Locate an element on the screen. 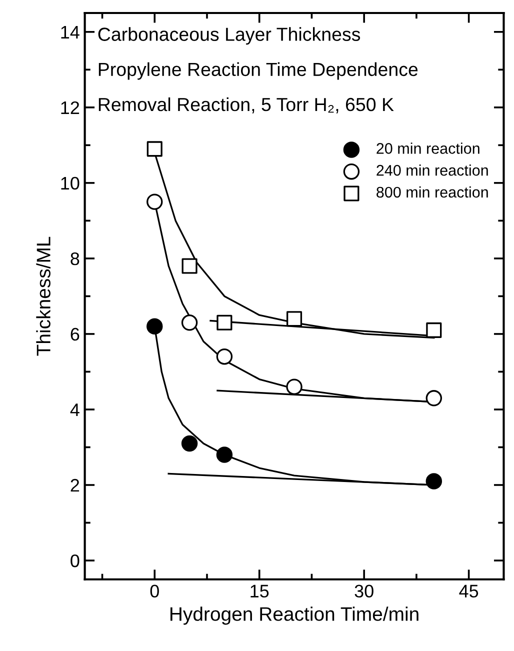  annotation: Propylene Reaction Time Dependence is located at coordinates (258, 71).